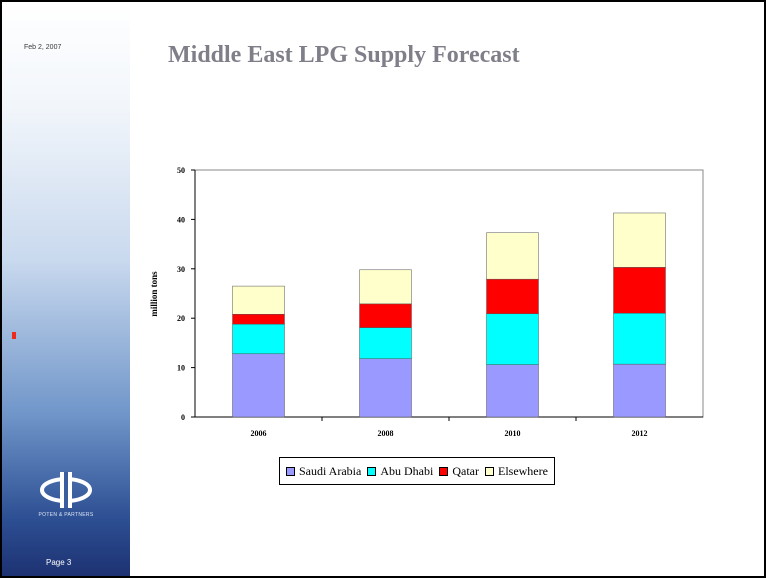 This screenshot has height=578, width=766. Describe the element at coordinates (181, 368) in the screenshot. I see `y-tick-label: 10` at that location.